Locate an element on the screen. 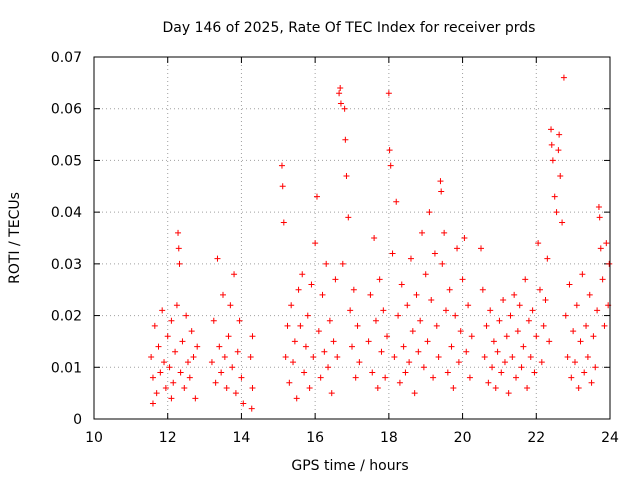  x-tick-label: 24 is located at coordinates (610, 438).